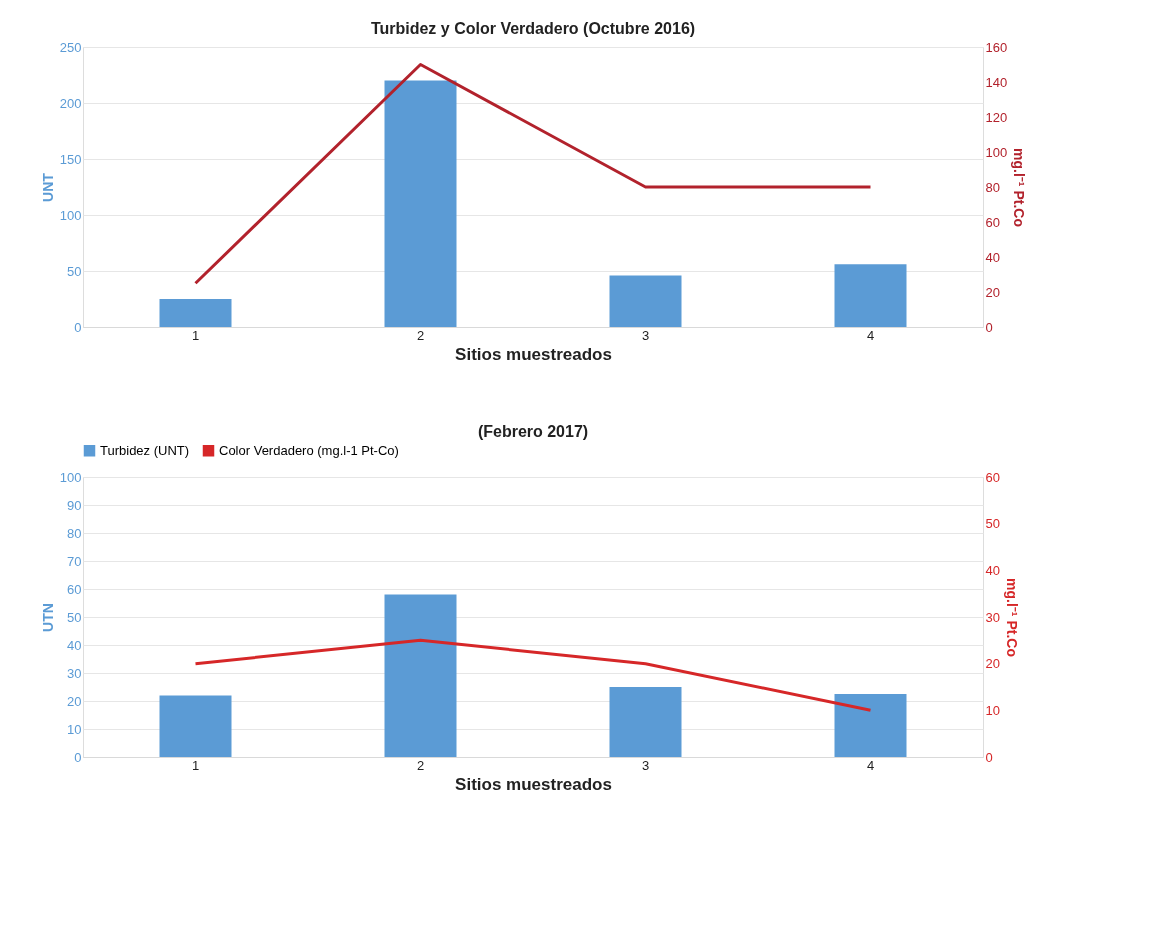 The width and height of the screenshot is (1176, 938). I want to click on y-tick-label: 80, so click(74, 533).